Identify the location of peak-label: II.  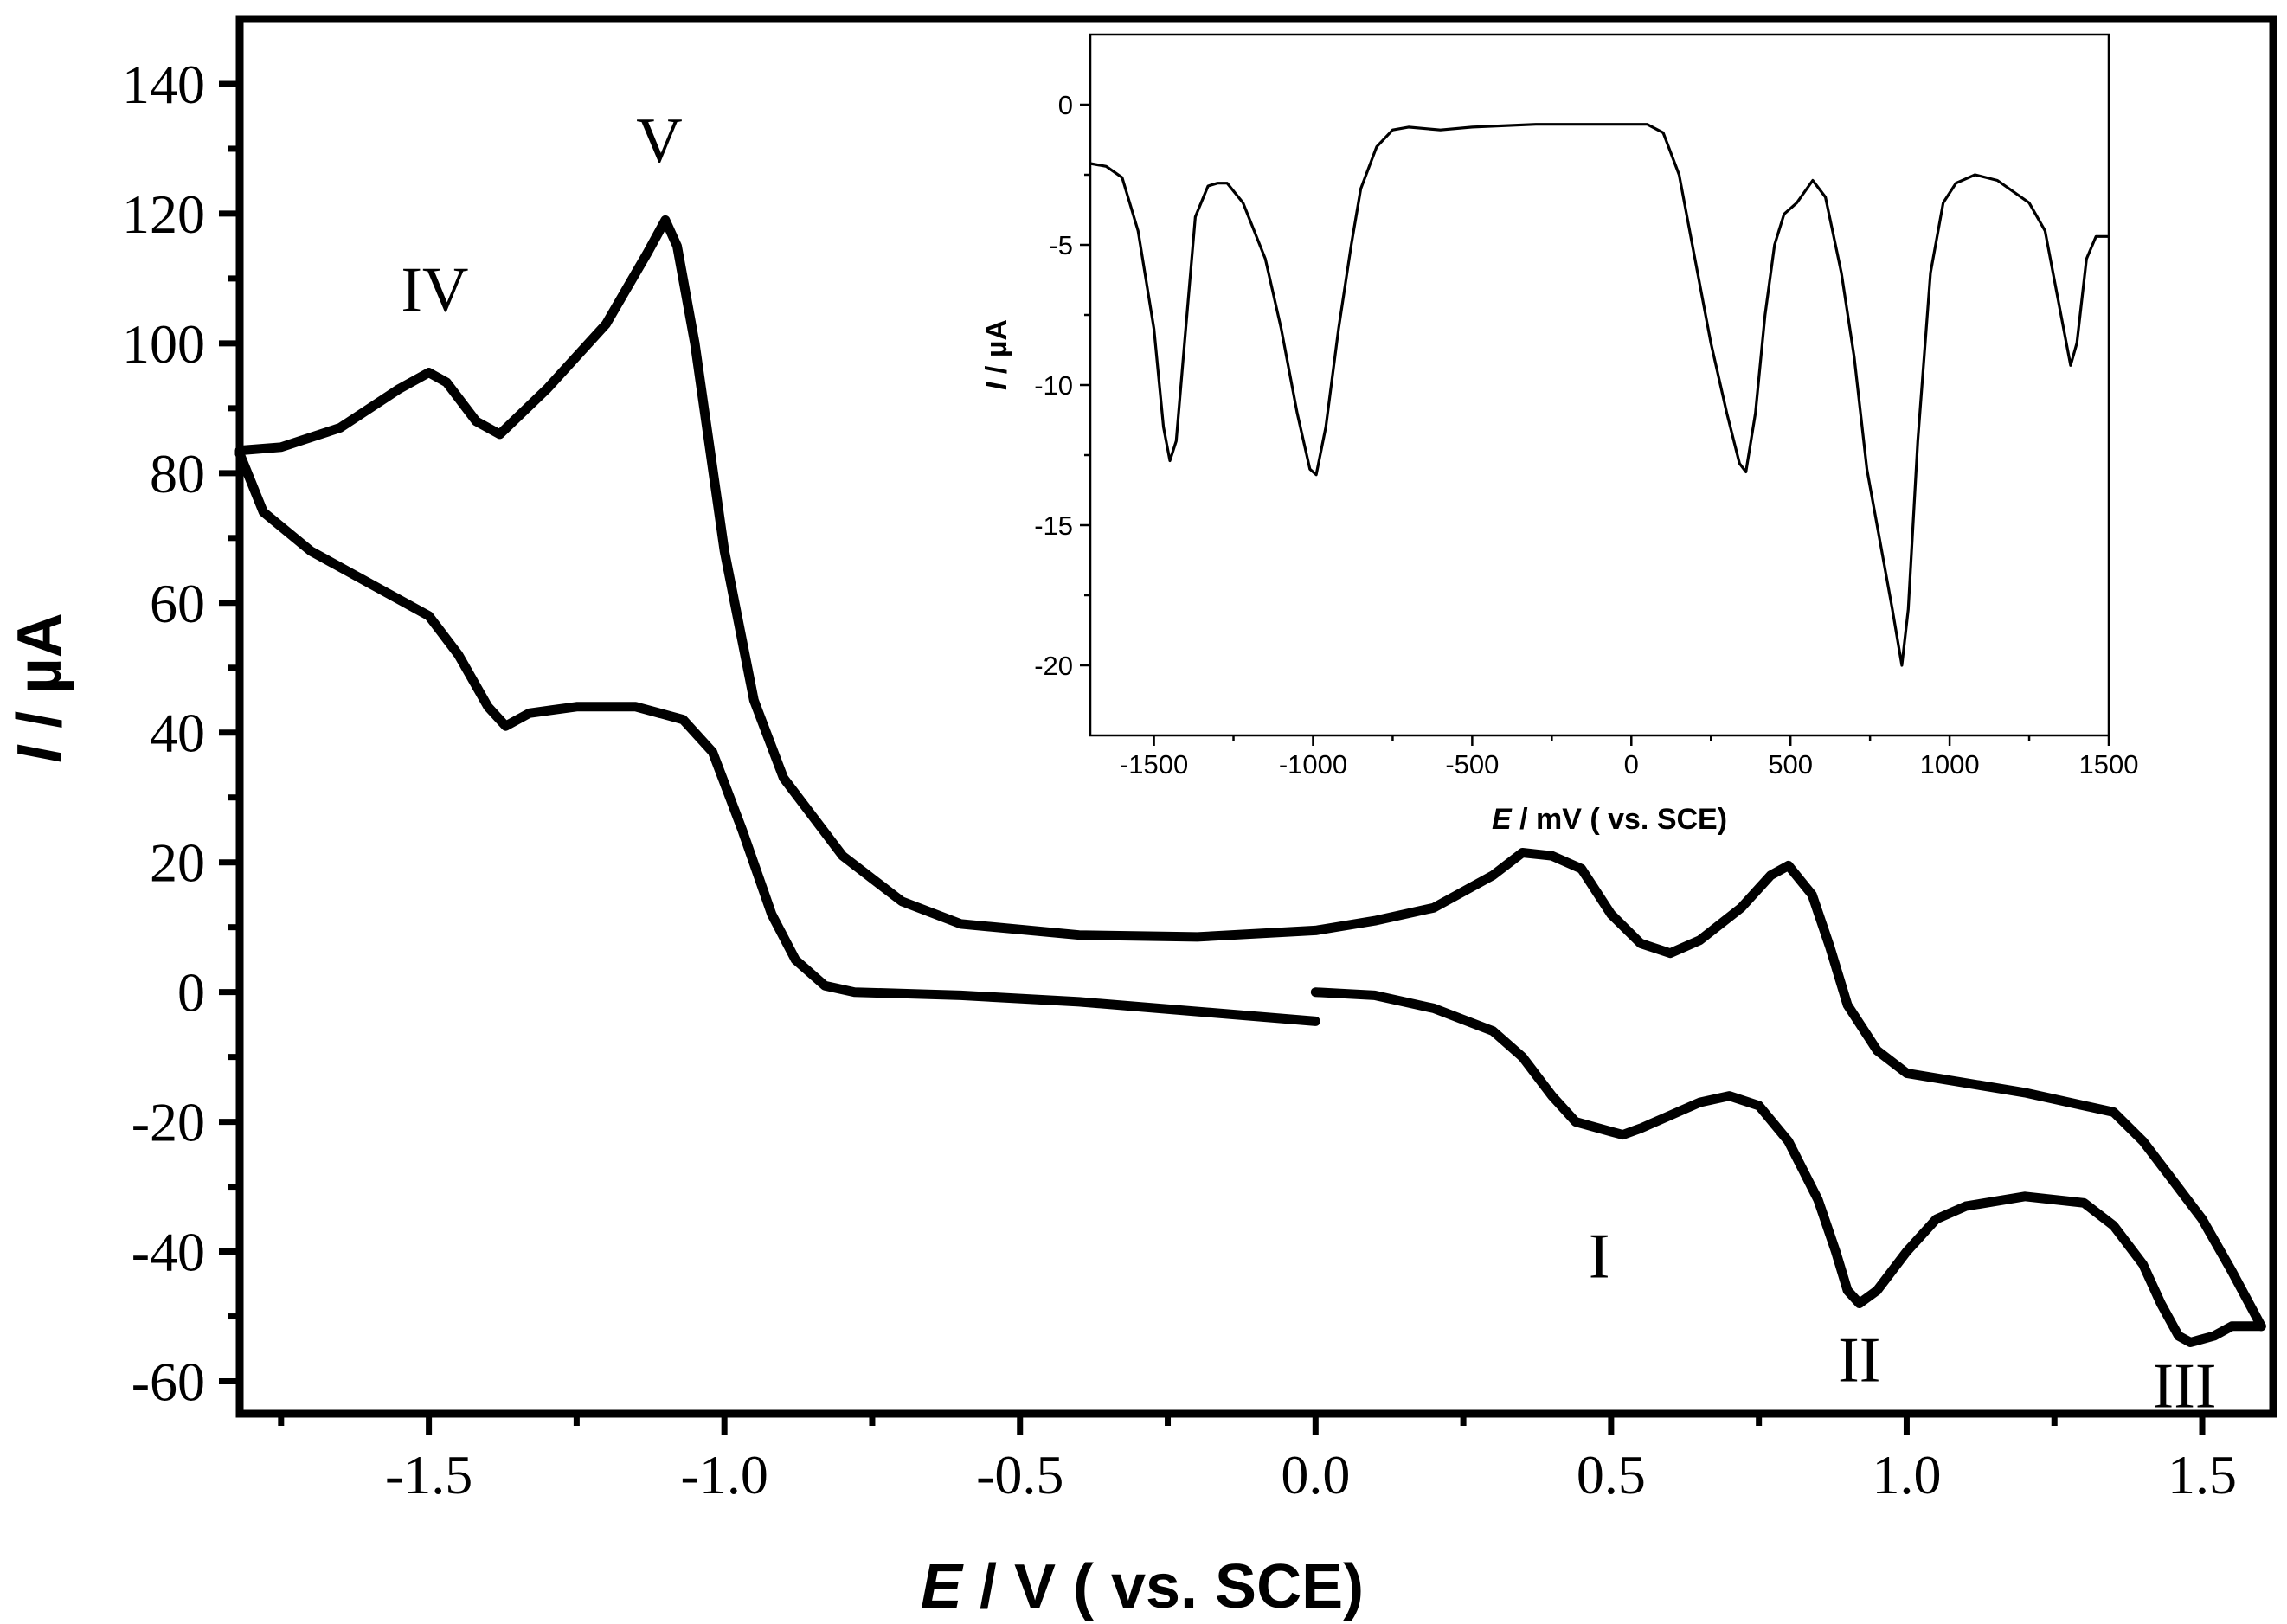
(1859, 1361).